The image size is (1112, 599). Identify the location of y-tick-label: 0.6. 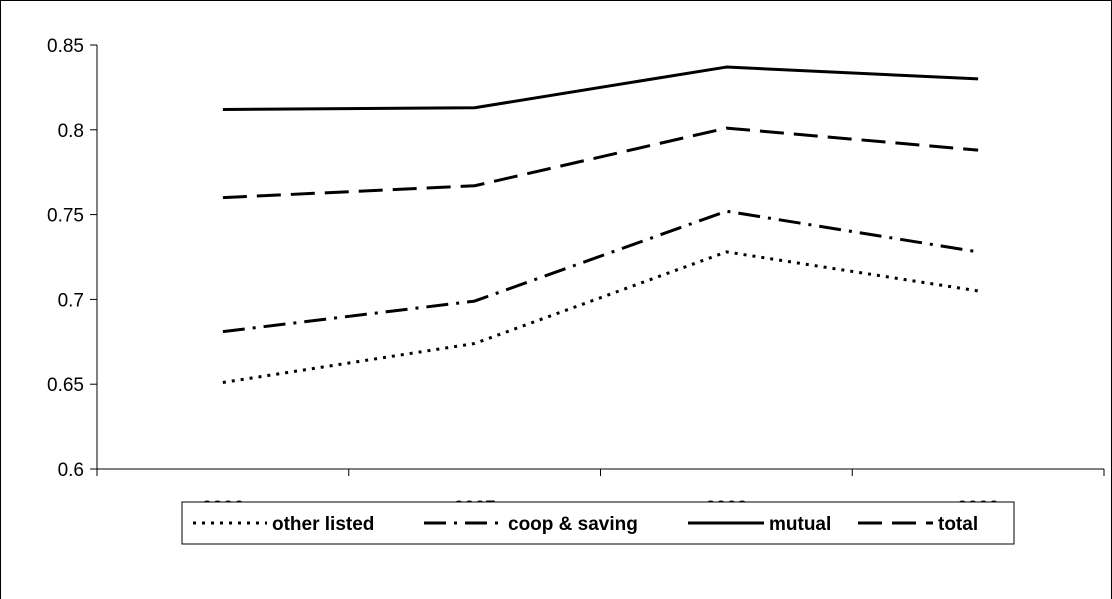
(71, 470).